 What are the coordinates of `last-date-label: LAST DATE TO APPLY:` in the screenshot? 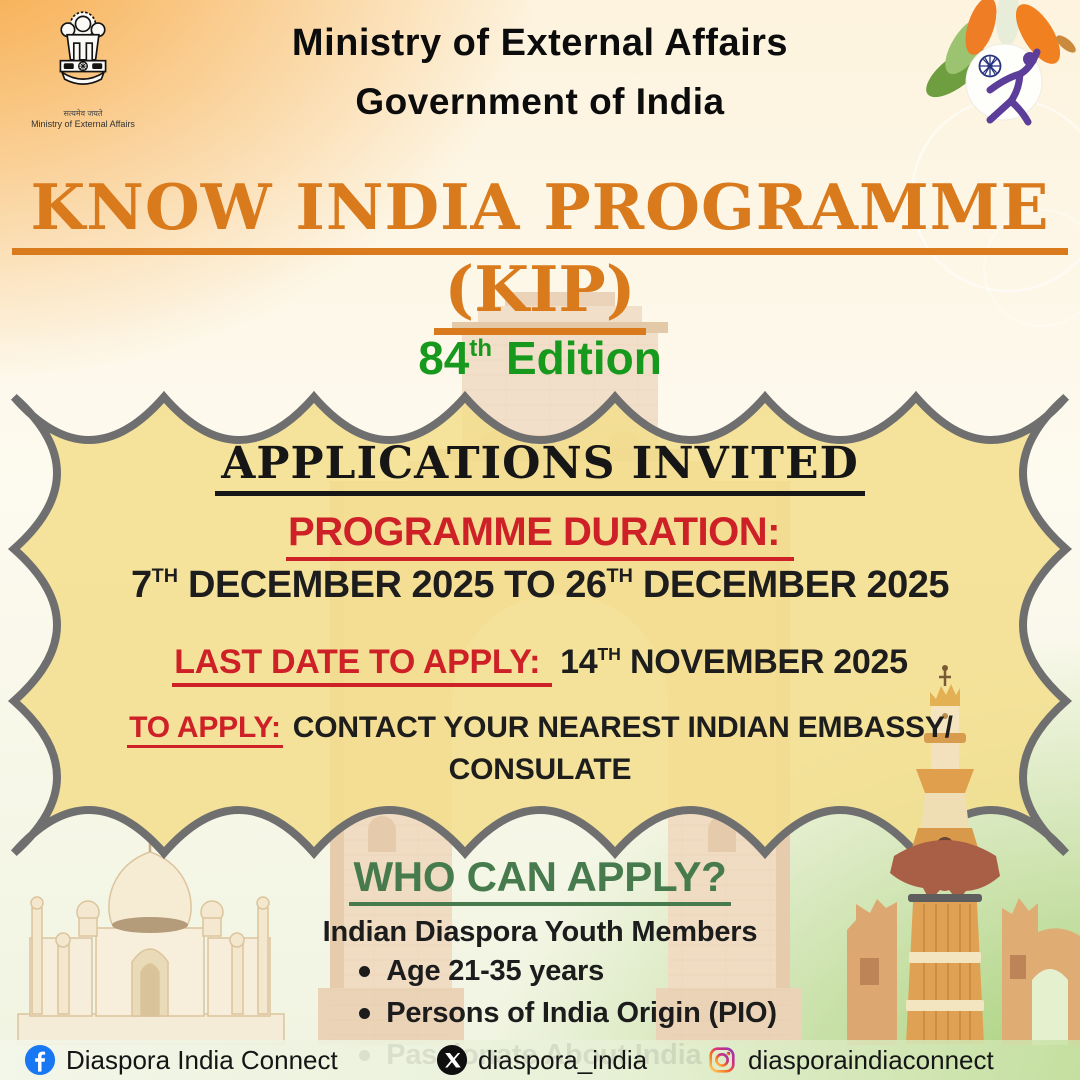 It's located at (362, 665).